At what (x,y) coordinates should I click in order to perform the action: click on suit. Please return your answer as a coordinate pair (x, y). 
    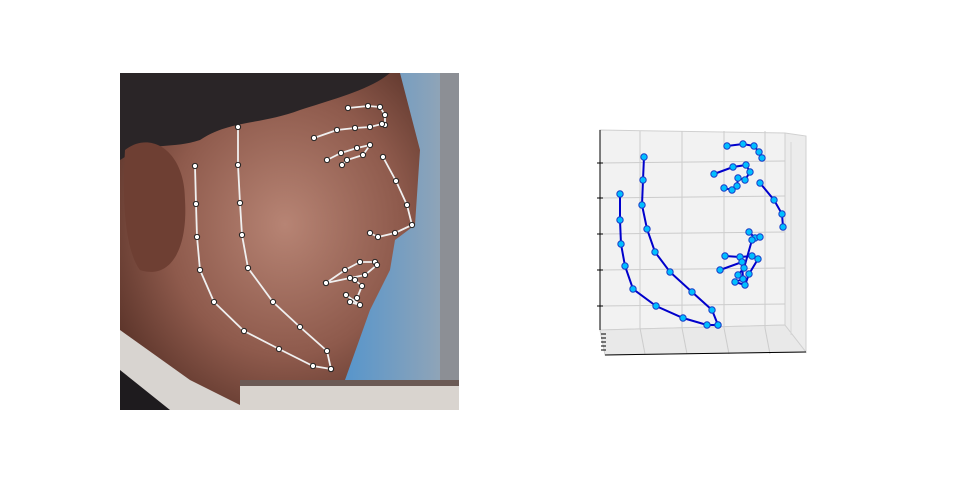
    Looking at the image, I should click on (145, 390).